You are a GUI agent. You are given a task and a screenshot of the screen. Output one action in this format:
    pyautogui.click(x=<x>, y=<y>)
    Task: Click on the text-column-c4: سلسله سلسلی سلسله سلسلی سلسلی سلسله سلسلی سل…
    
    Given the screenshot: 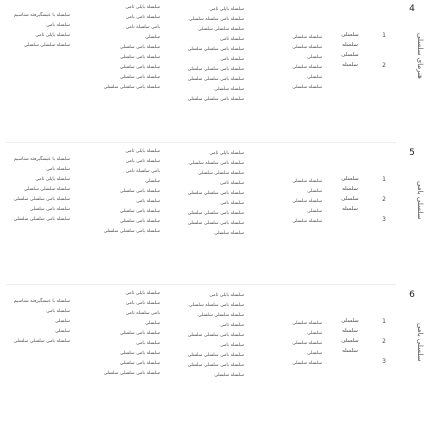 What is the action you would take?
    pyautogui.click(x=286, y=64)
    